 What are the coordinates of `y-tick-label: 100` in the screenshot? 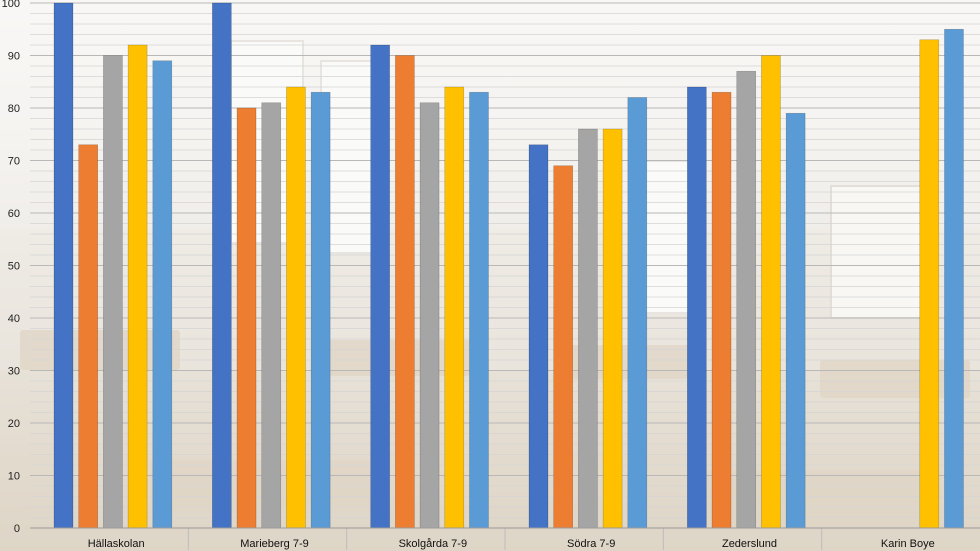 It's located at (11, 5).